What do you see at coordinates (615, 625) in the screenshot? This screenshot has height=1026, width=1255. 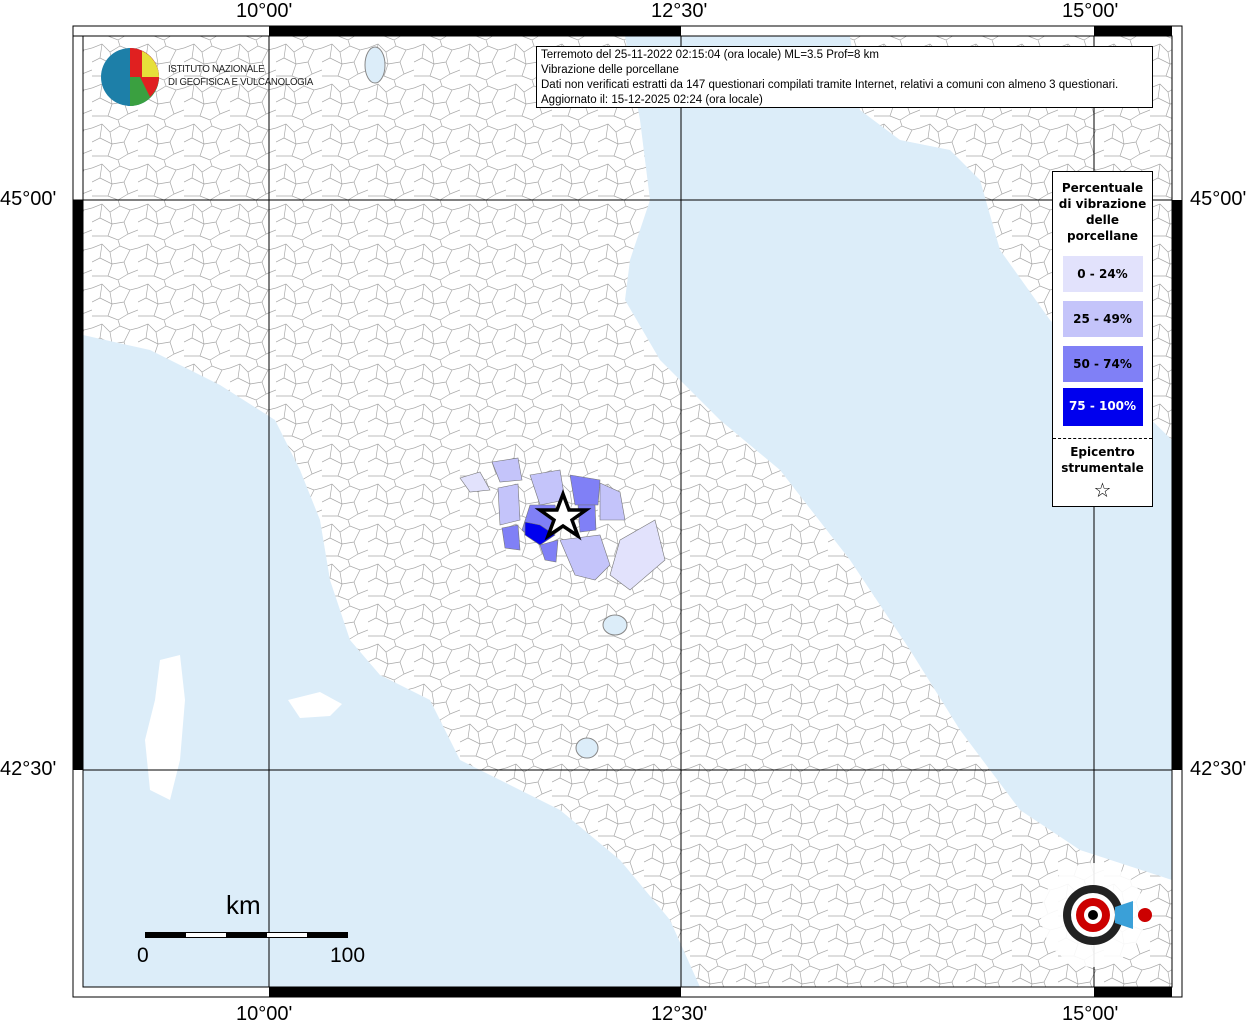 I see `lake-trasimeno` at bounding box center [615, 625].